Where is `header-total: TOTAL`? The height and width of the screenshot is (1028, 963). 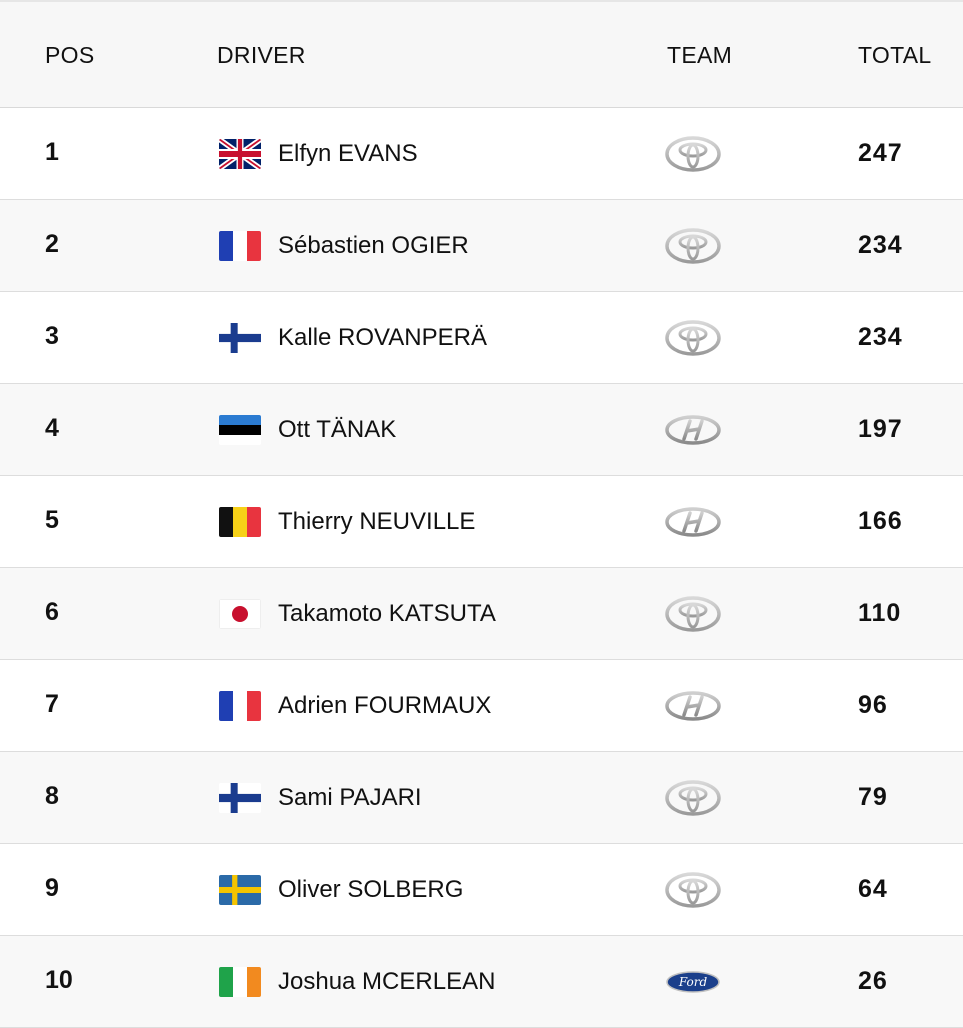
header-total: TOTAL is located at coordinates (895, 55).